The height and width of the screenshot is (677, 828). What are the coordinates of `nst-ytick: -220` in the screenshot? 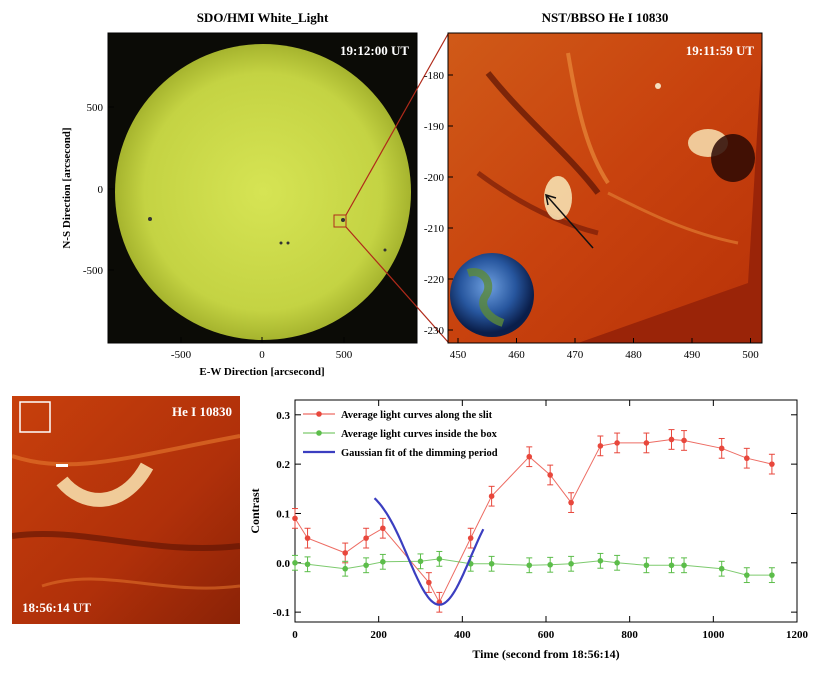 It's located at (434, 280).